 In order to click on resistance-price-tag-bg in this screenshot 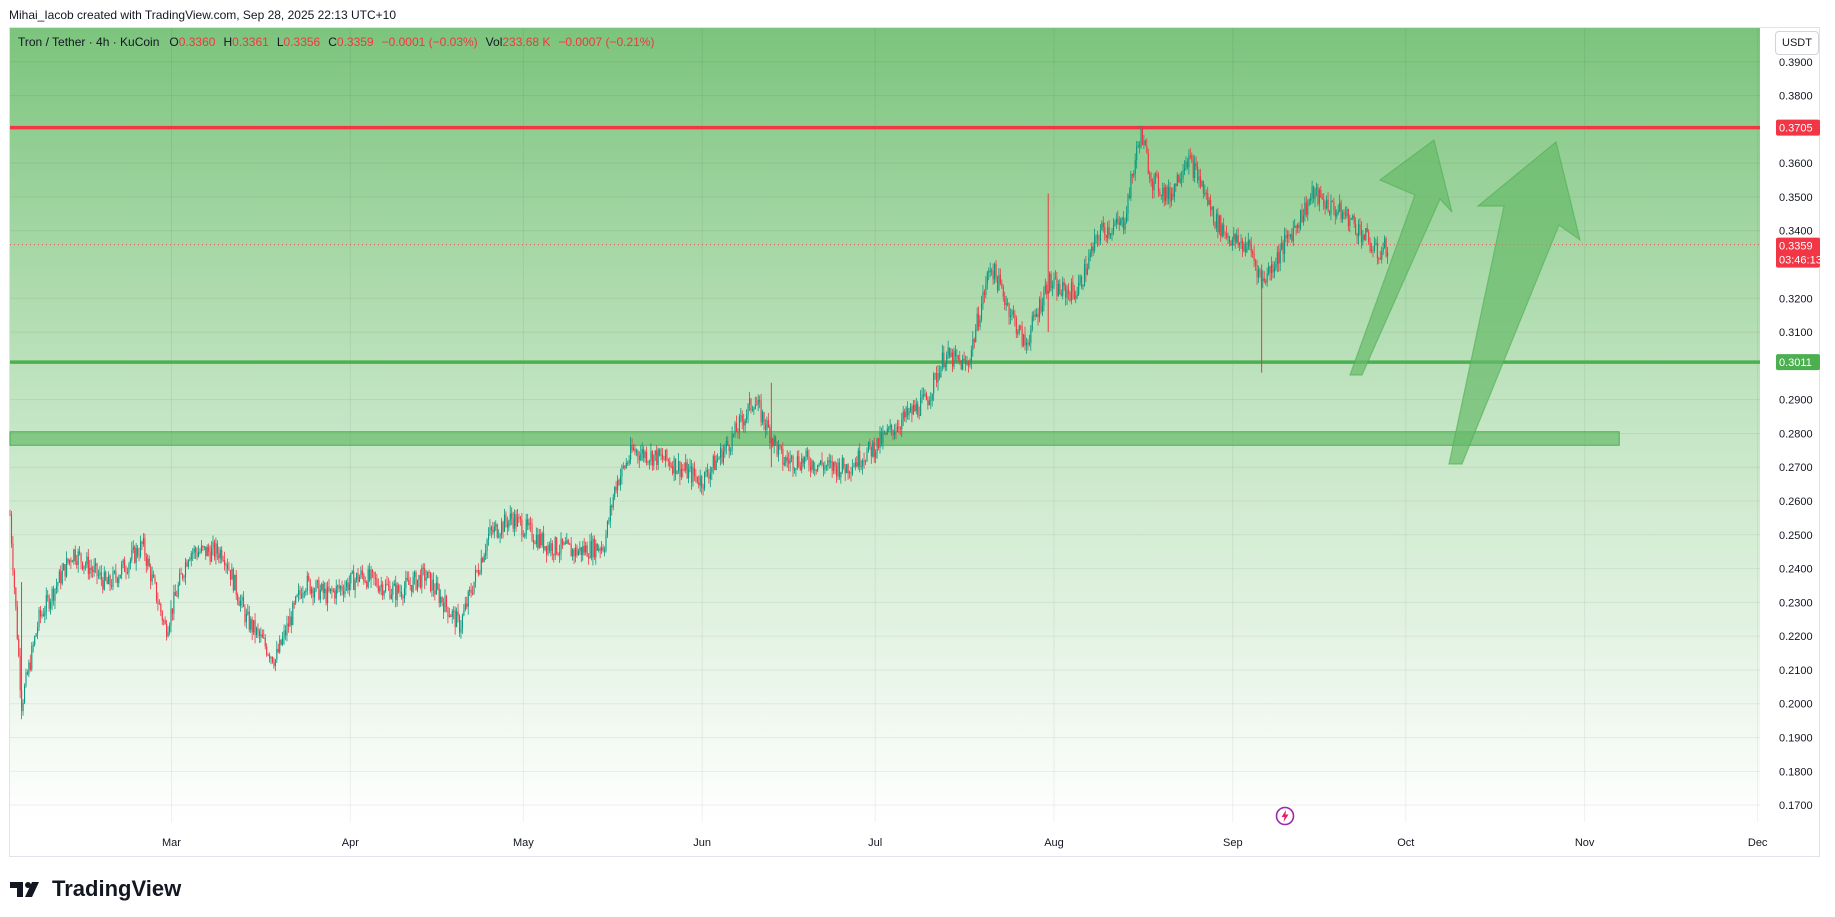, I will do `click(1798, 127)`.